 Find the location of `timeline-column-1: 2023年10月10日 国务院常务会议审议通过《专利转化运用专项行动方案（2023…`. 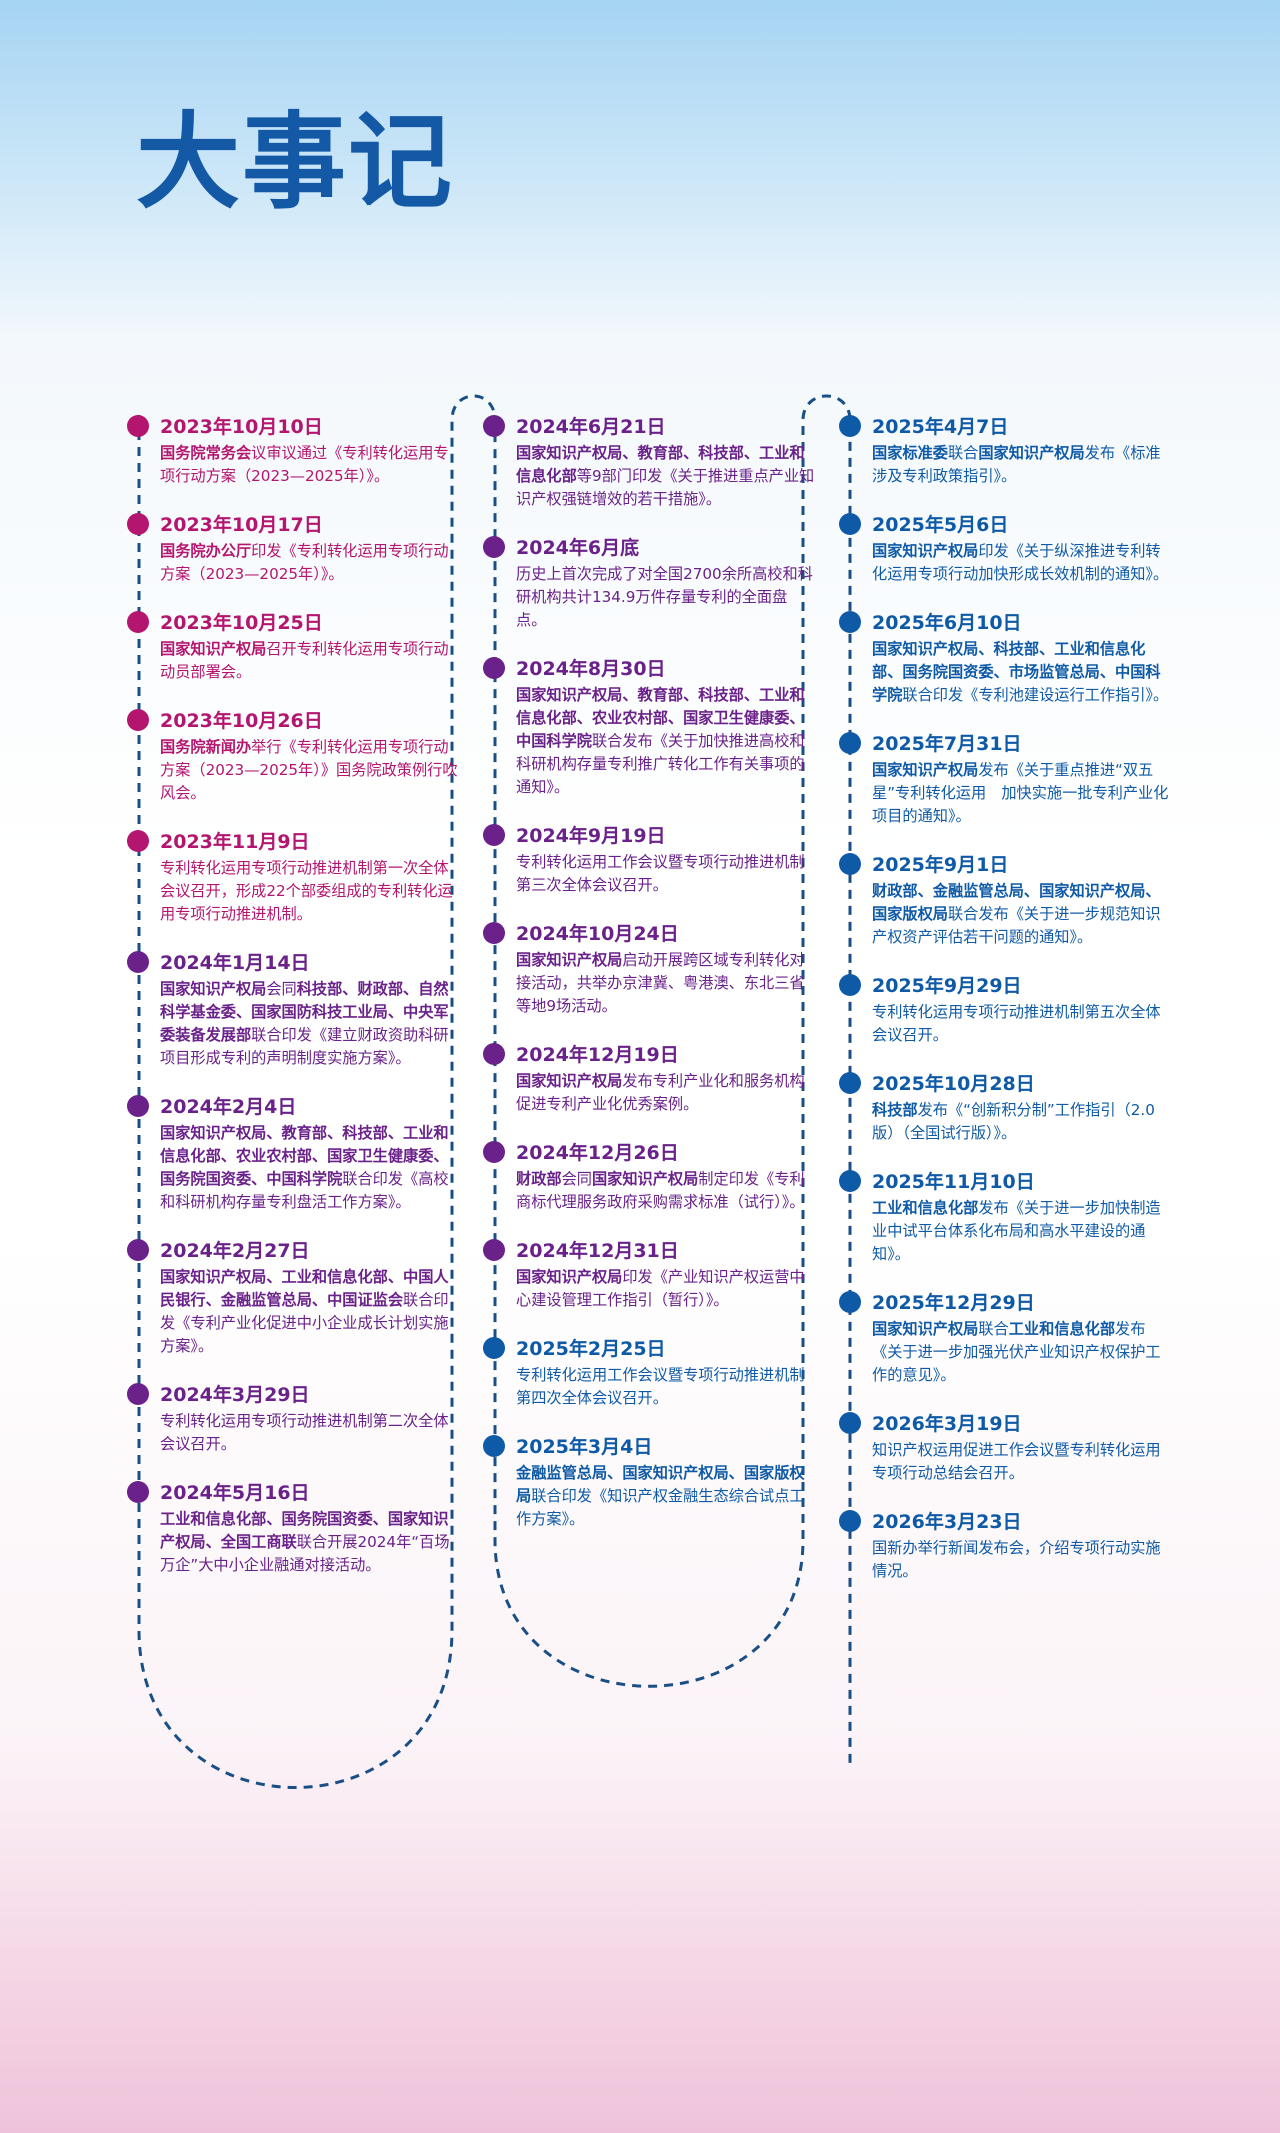

timeline-column-1: 2023年10月10日 国务院常务会议审议通过《专利转化运用专项行动方案（2023… is located at coordinates (293, 1007).